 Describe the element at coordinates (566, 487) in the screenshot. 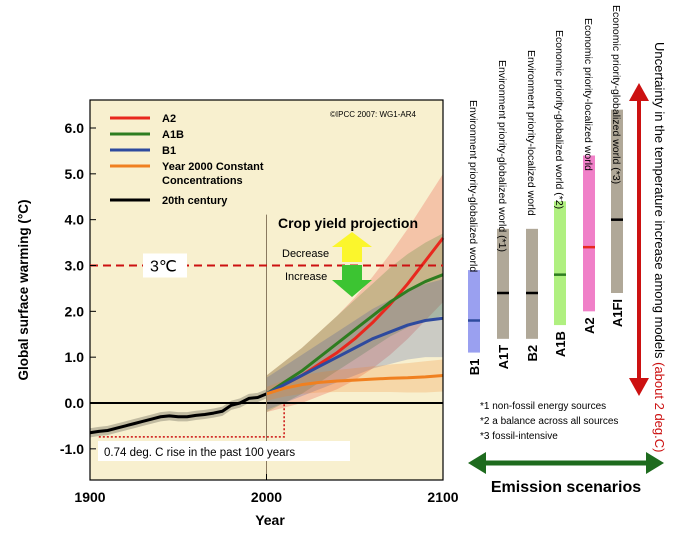

I see `emission-scenarios-label: Emission scenarios` at that location.